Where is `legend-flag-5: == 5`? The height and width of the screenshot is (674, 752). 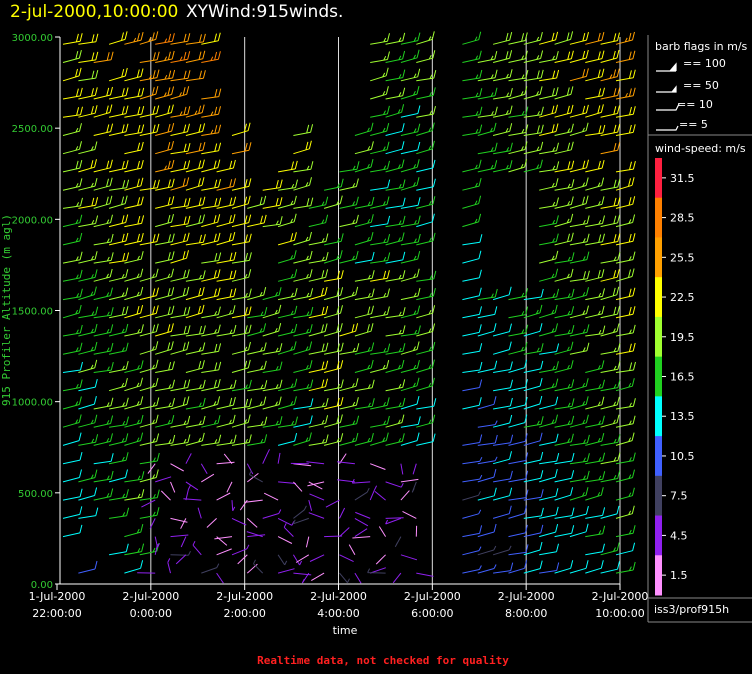 legend-flag-5: == 5 is located at coordinates (693, 124).